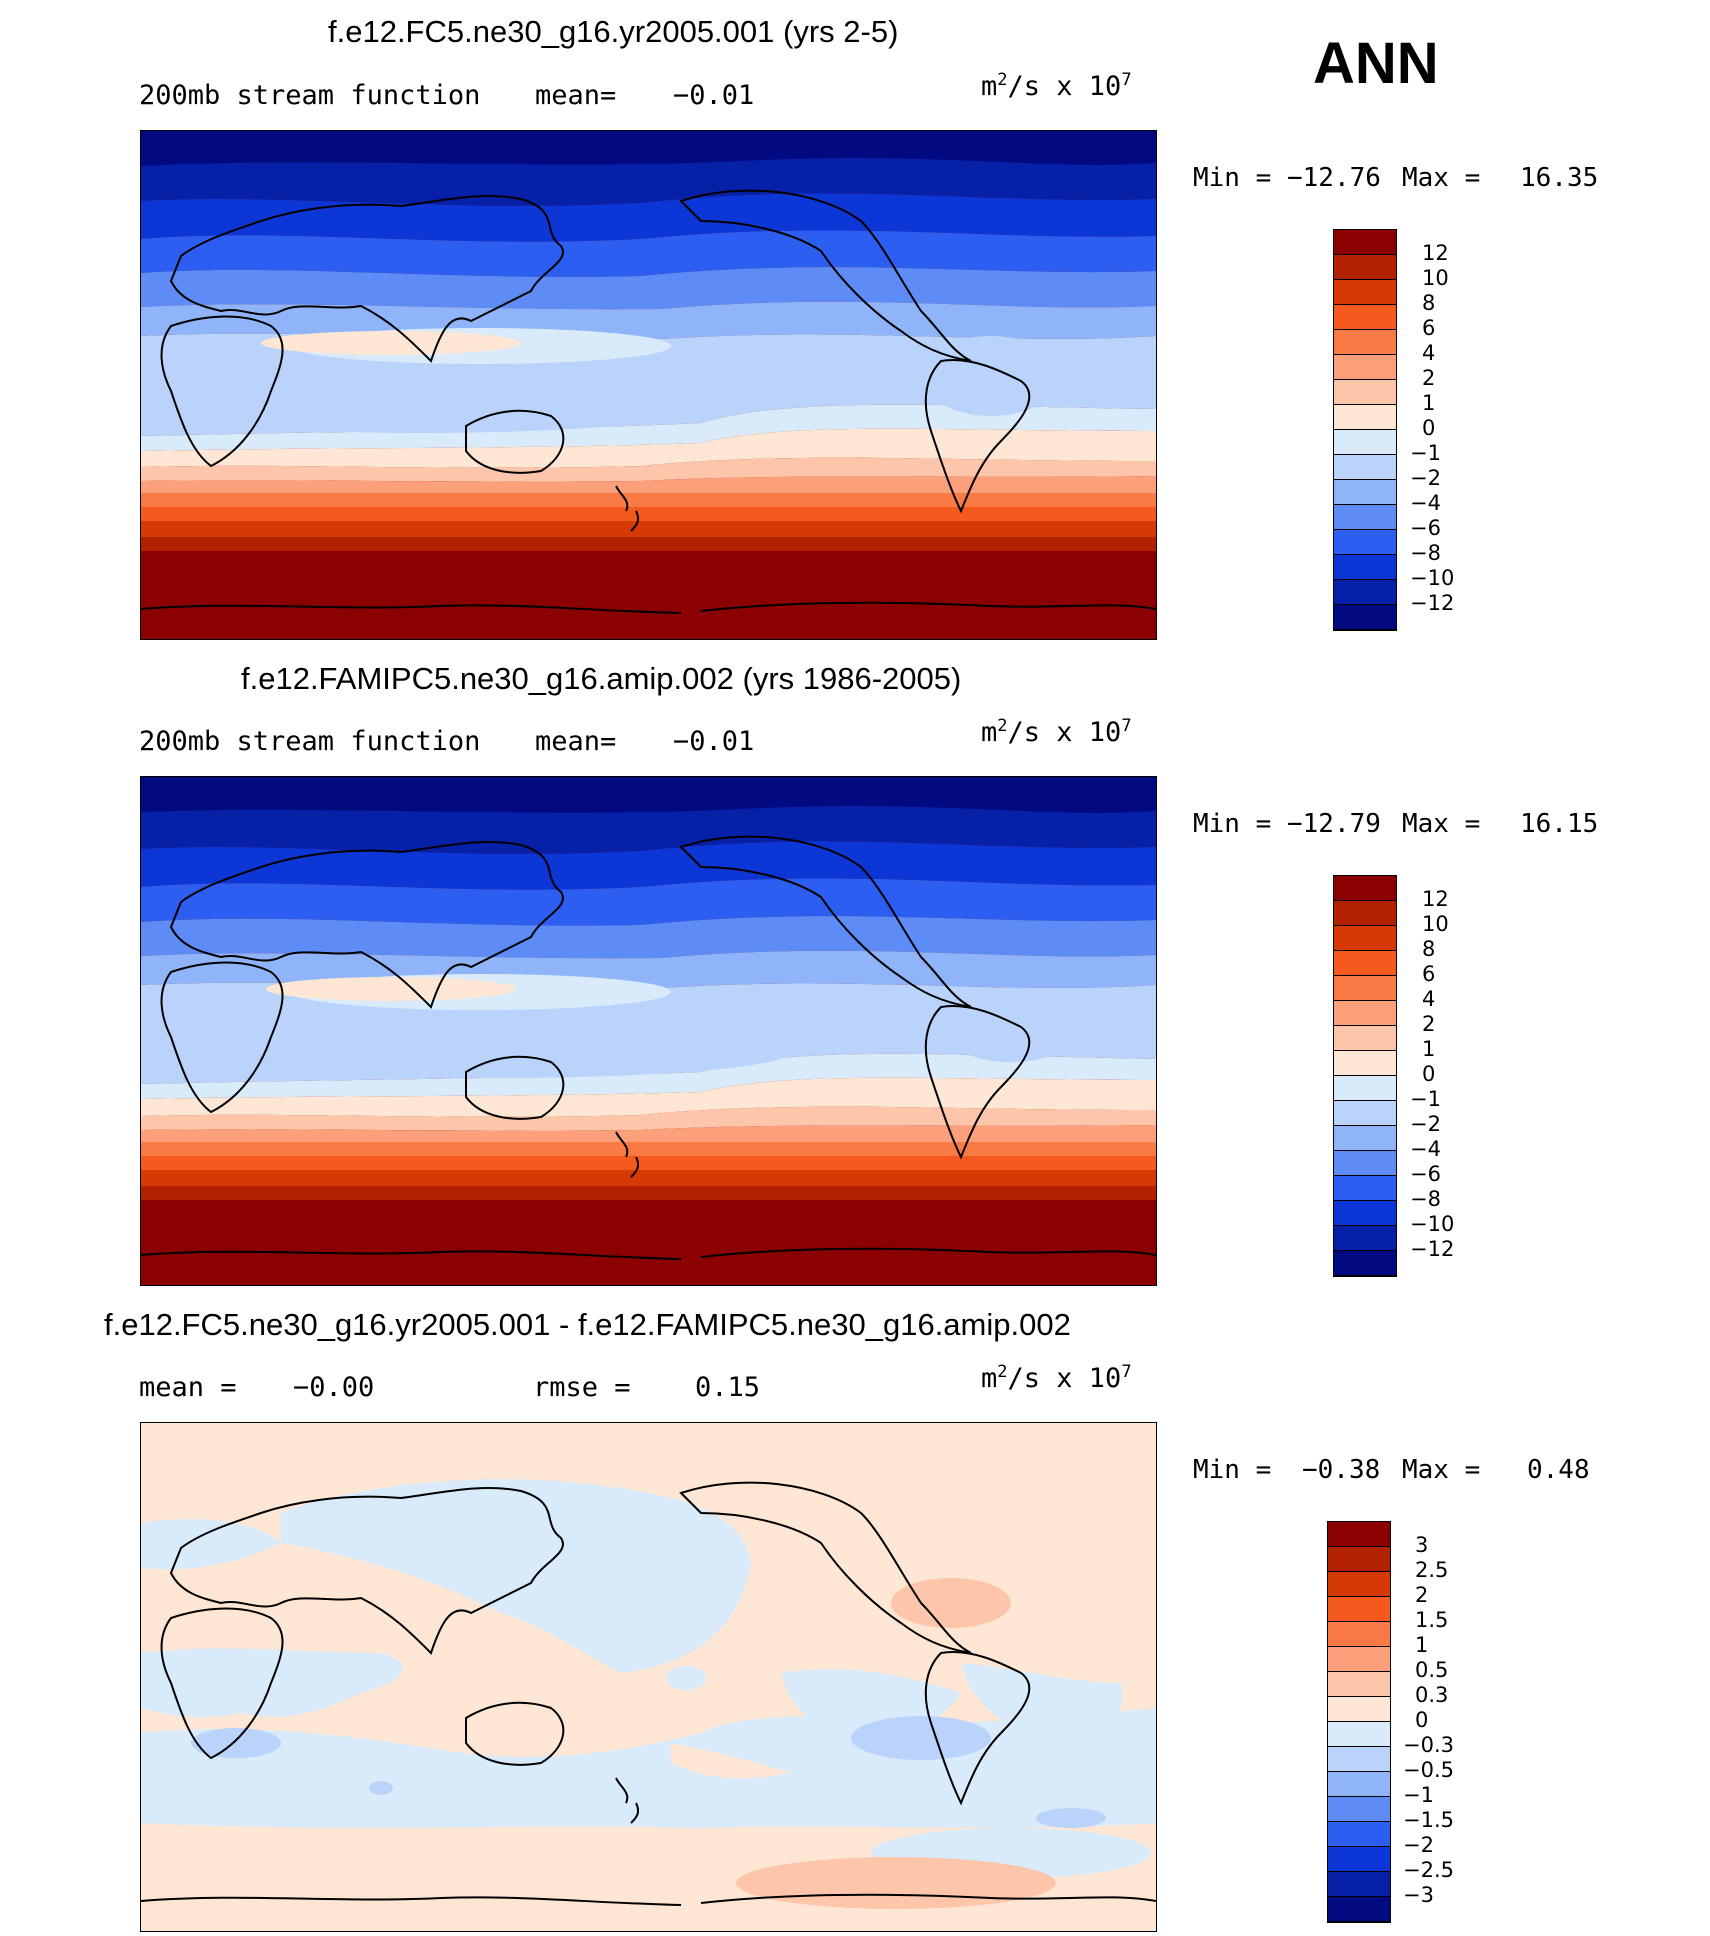  What do you see at coordinates (1422, 1545) in the screenshot?
I see `colorbar-tick-label: 3` at bounding box center [1422, 1545].